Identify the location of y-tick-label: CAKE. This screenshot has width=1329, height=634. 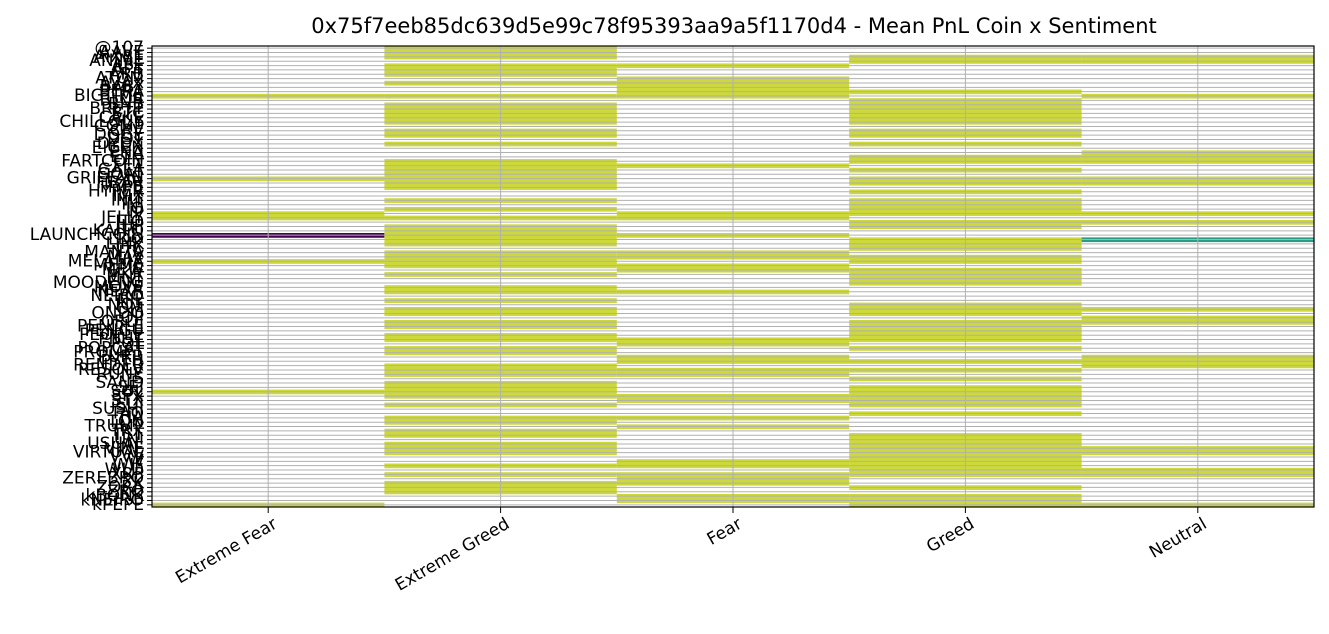
(121, 118).